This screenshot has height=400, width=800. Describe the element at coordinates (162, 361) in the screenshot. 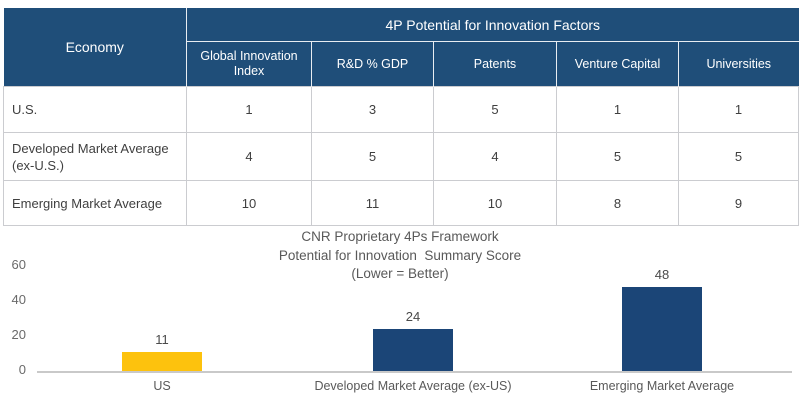

I see `bar-us` at that location.